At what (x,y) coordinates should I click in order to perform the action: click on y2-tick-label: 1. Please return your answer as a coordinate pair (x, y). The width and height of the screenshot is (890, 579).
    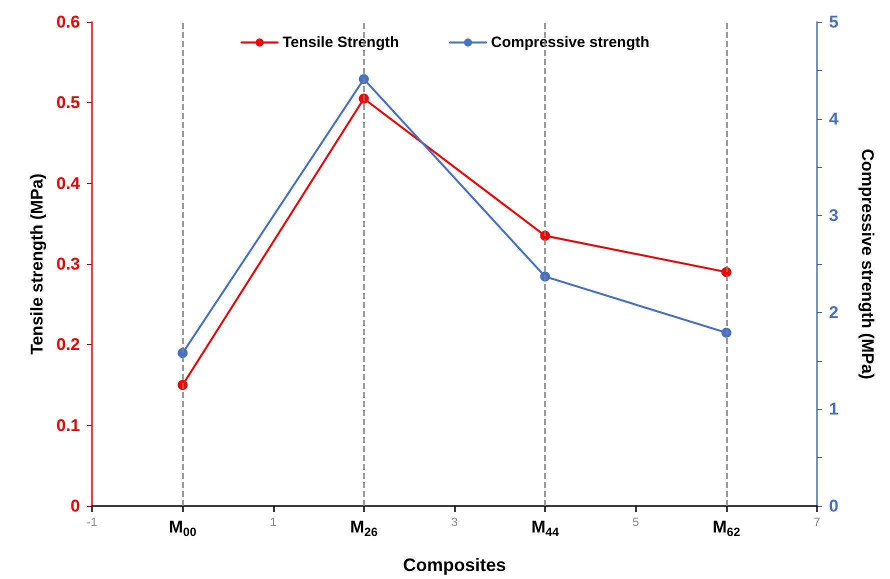
    Looking at the image, I should click on (833, 409).